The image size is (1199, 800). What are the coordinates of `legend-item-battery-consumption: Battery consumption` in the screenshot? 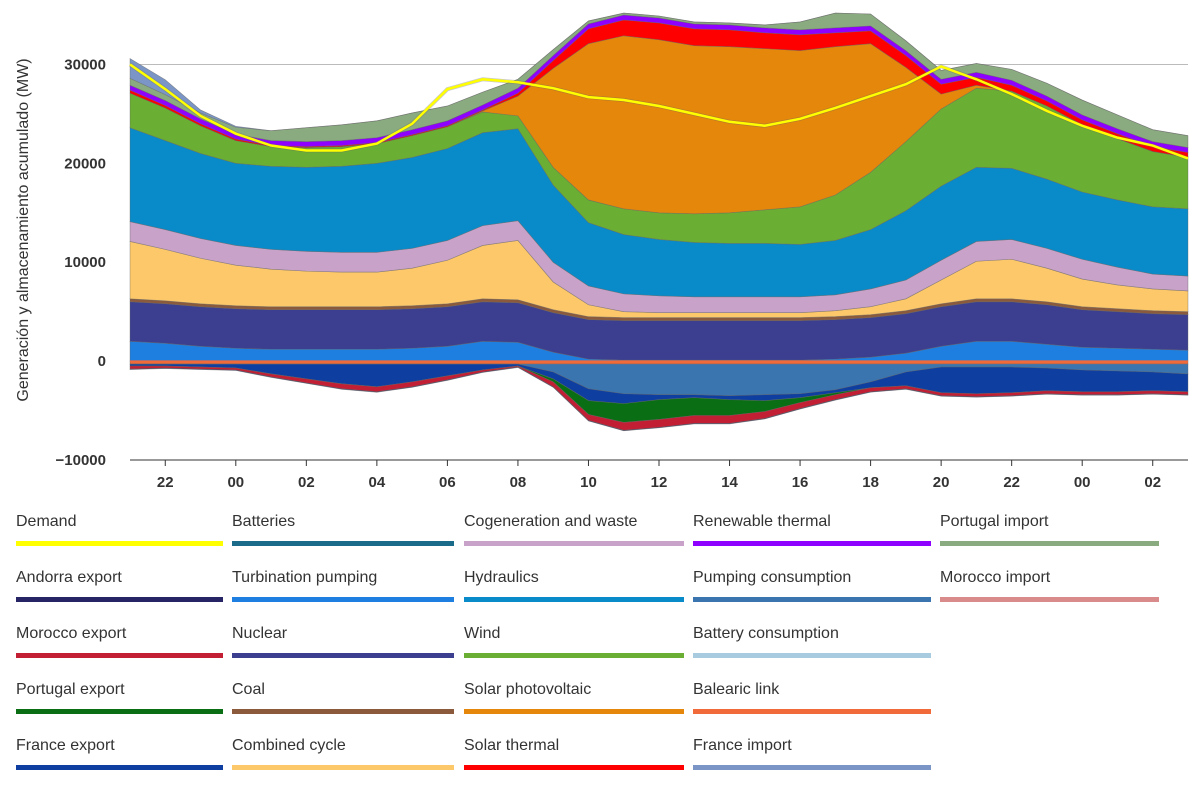 It's located at (812, 637).